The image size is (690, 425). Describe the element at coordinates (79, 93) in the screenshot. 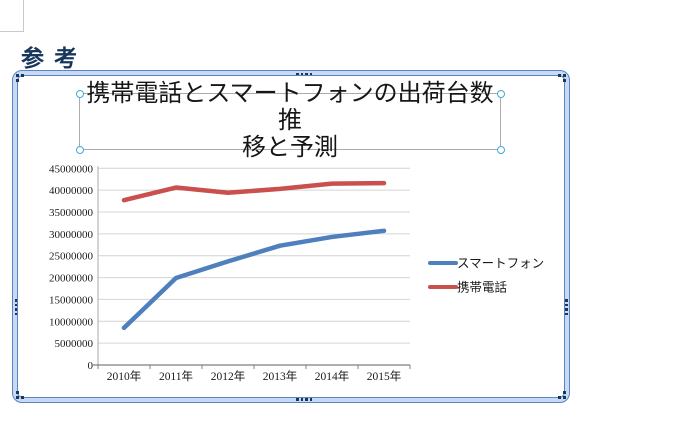

I see `title-resize-handle-top-left` at that location.